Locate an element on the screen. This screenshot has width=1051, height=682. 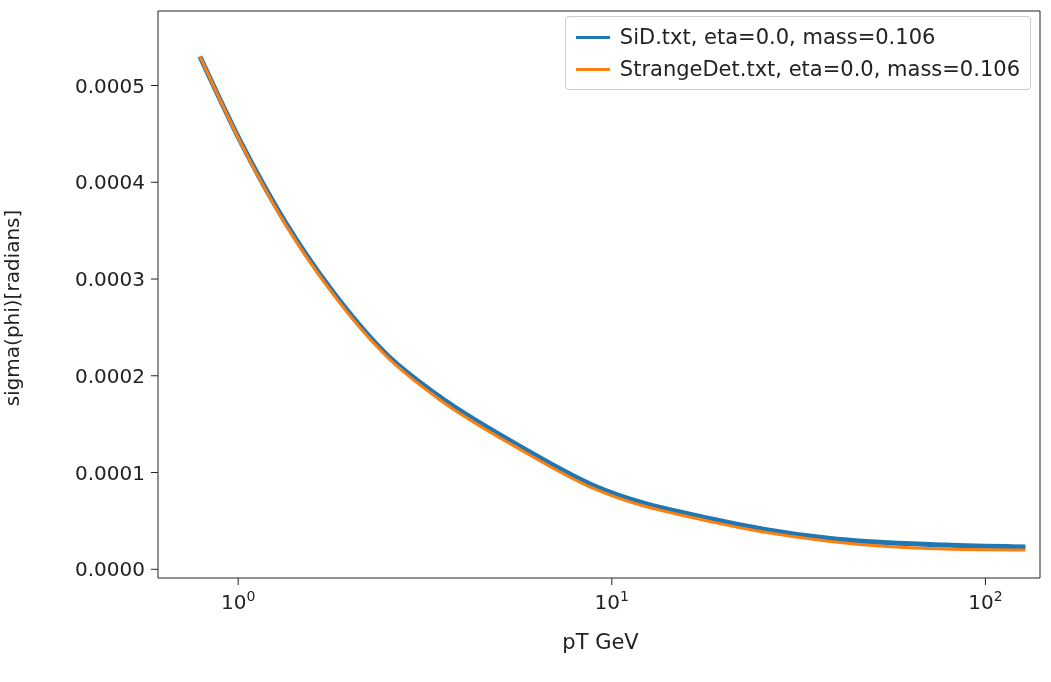
x-tick-label: 10$^{1}$ is located at coordinates (611, 601).